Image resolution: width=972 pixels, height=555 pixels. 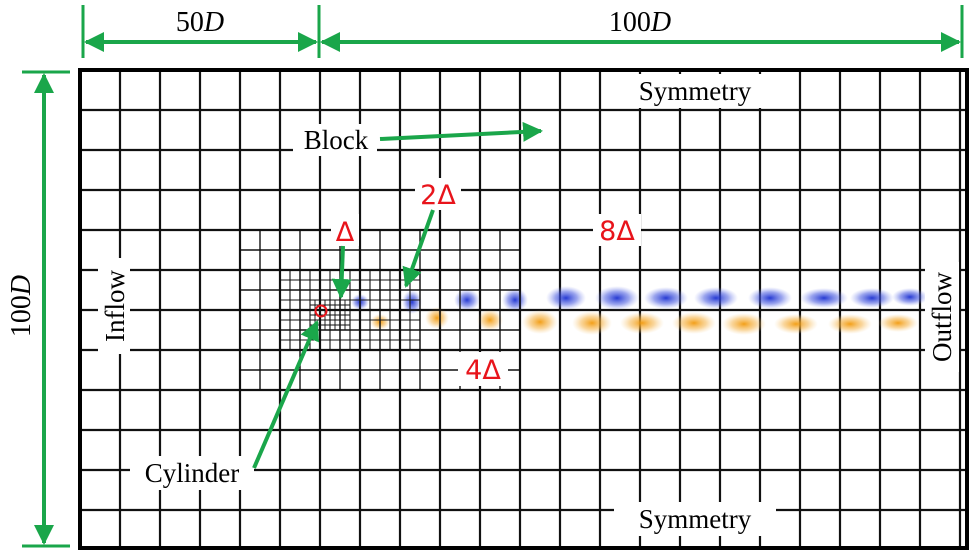 I want to click on cylinder-label: Cylinder, so click(x=192, y=473).